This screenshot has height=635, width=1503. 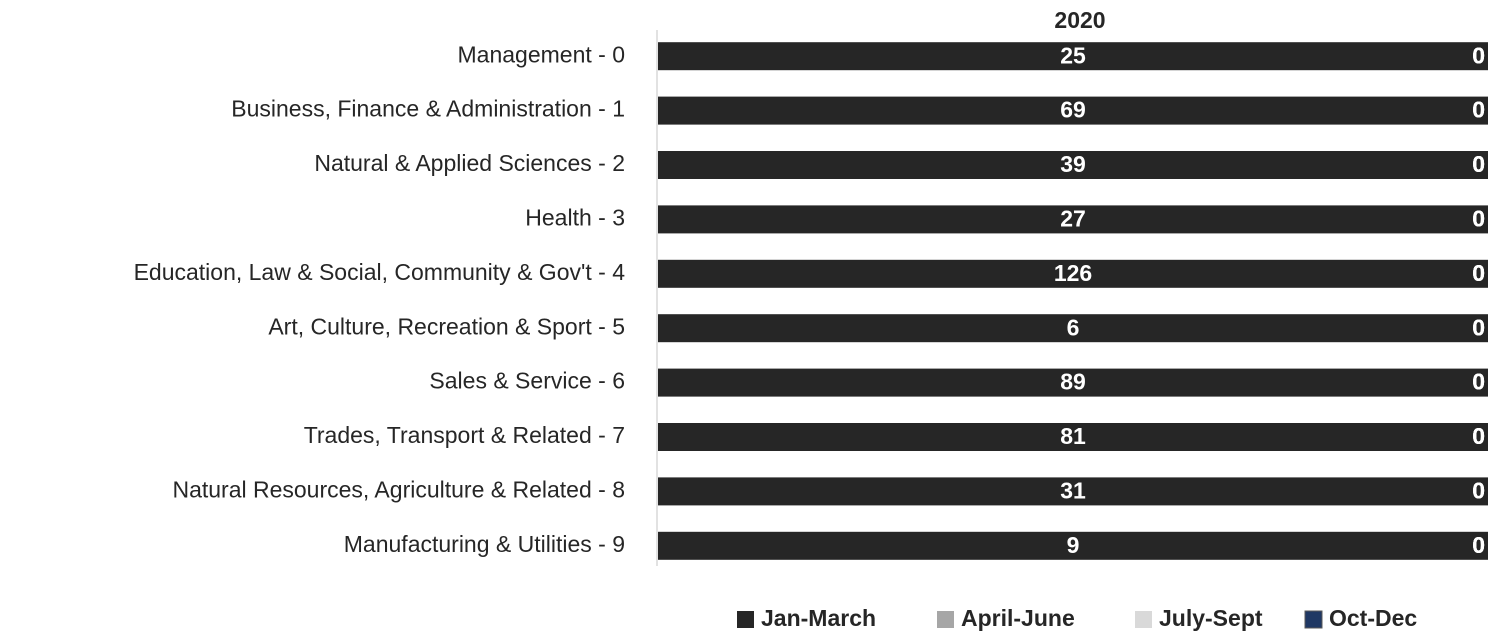 I want to click on data-label: 126, so click(x=1073, y=273).